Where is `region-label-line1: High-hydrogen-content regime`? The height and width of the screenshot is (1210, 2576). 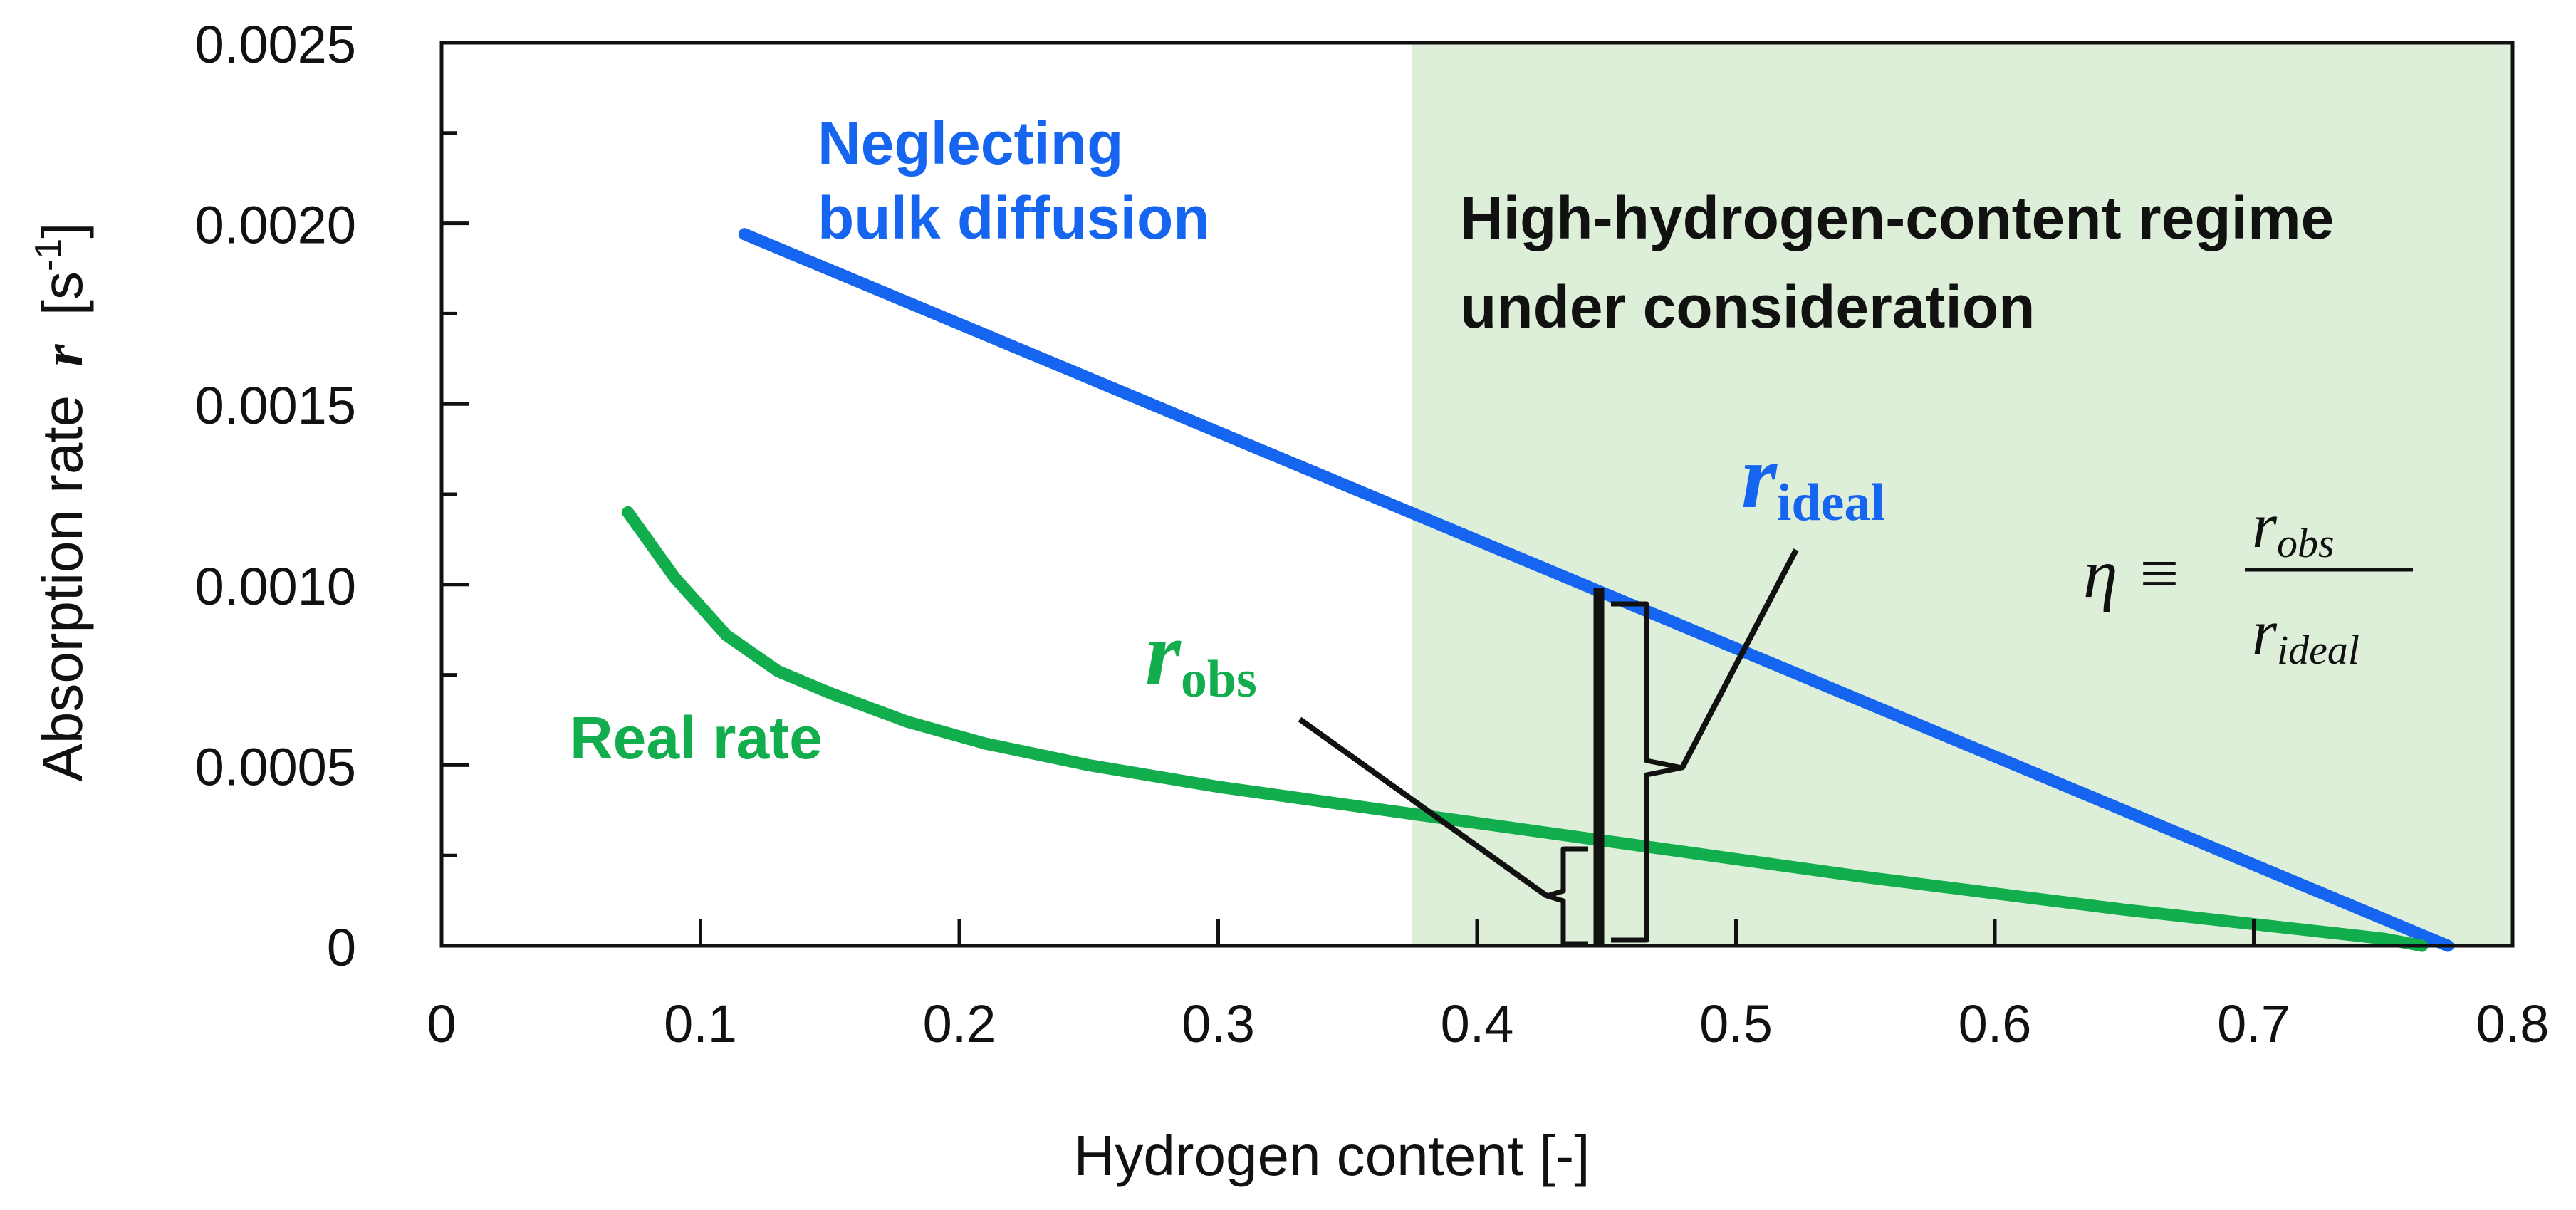 region-label-line1: High-hydrogen-content regime is located at coordinates (1897, 217).